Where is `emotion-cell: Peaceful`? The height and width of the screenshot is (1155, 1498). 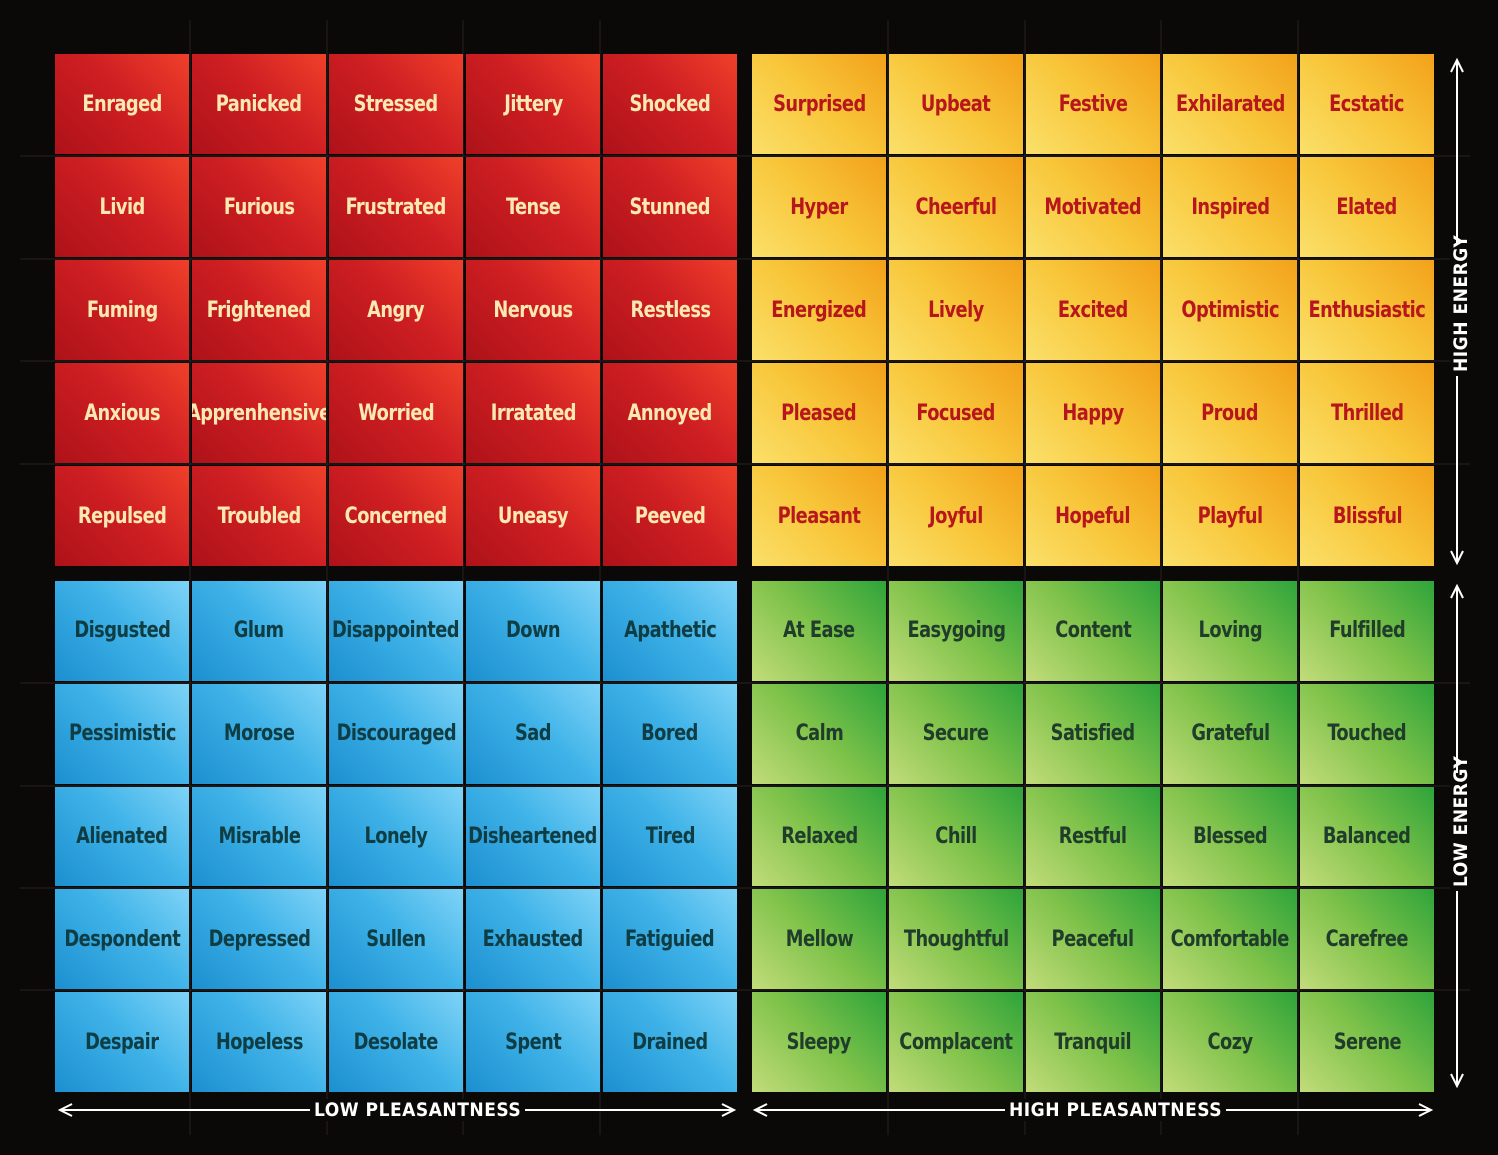 emotion-cell: Peaceful is located at coordinates (1093, 939).